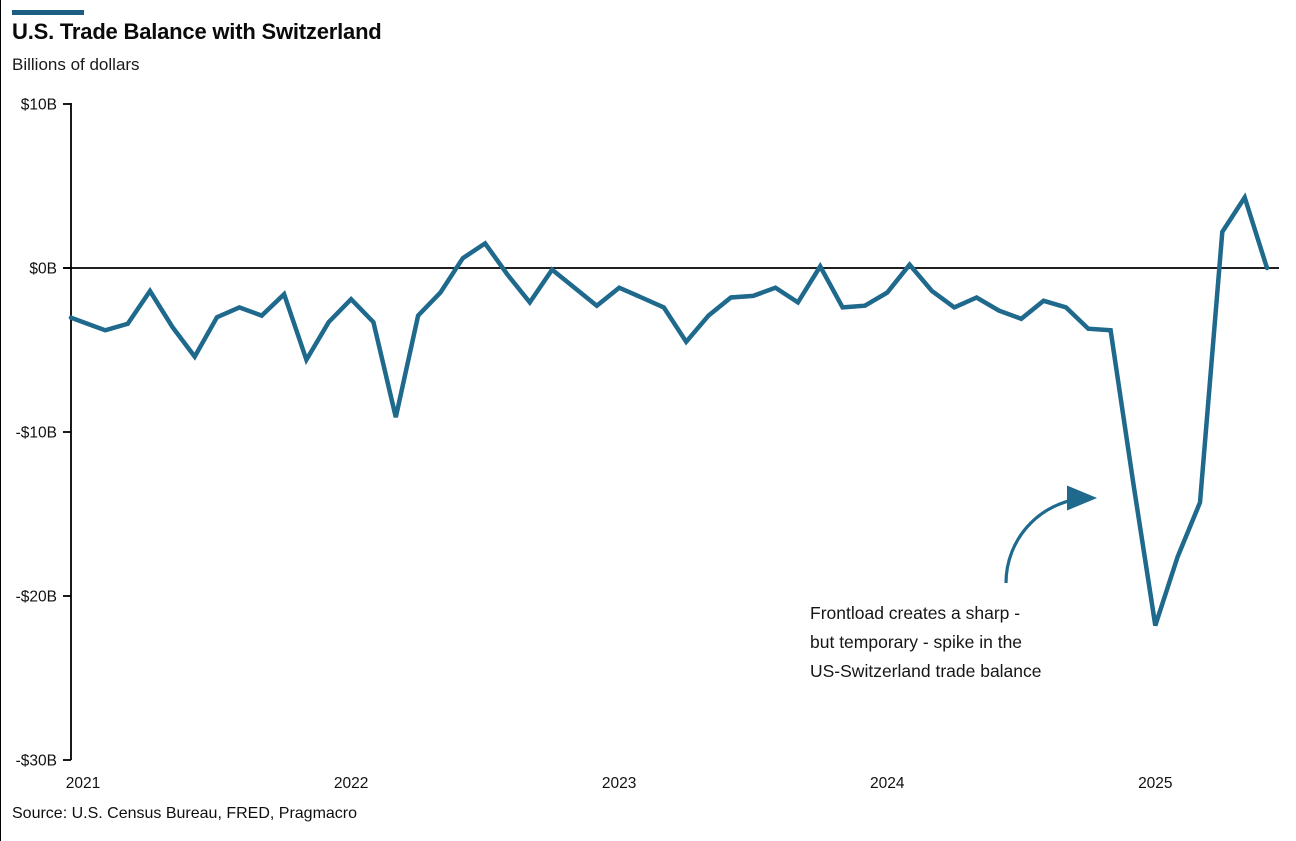 The height and width of the screenshot is (841, 1296). What do you see at coordinates (43, 269) in the screenshot?
I see `y-tick-label: $0B` at bounding box center [43, 269].